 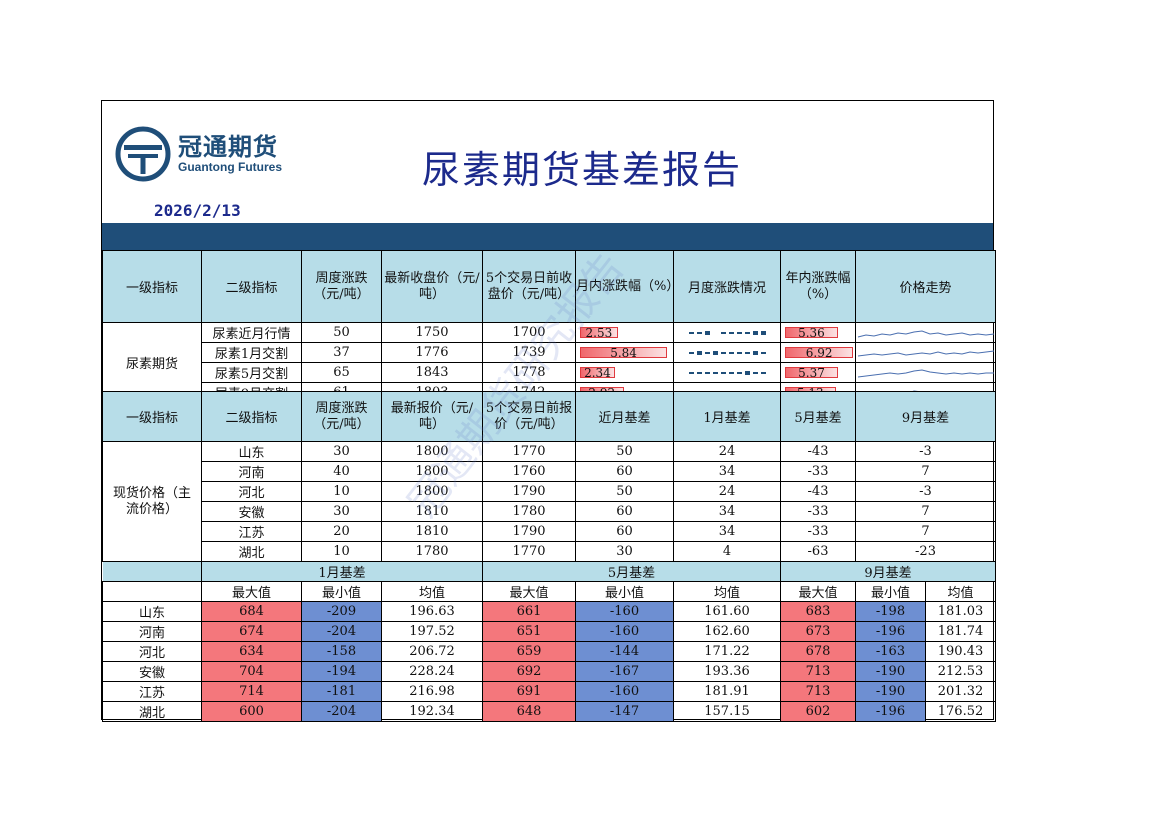 What do you see at coordinates (818, 611) in the screenshot?
I see `stat-cell: 683` at bounding box center [818, 611].